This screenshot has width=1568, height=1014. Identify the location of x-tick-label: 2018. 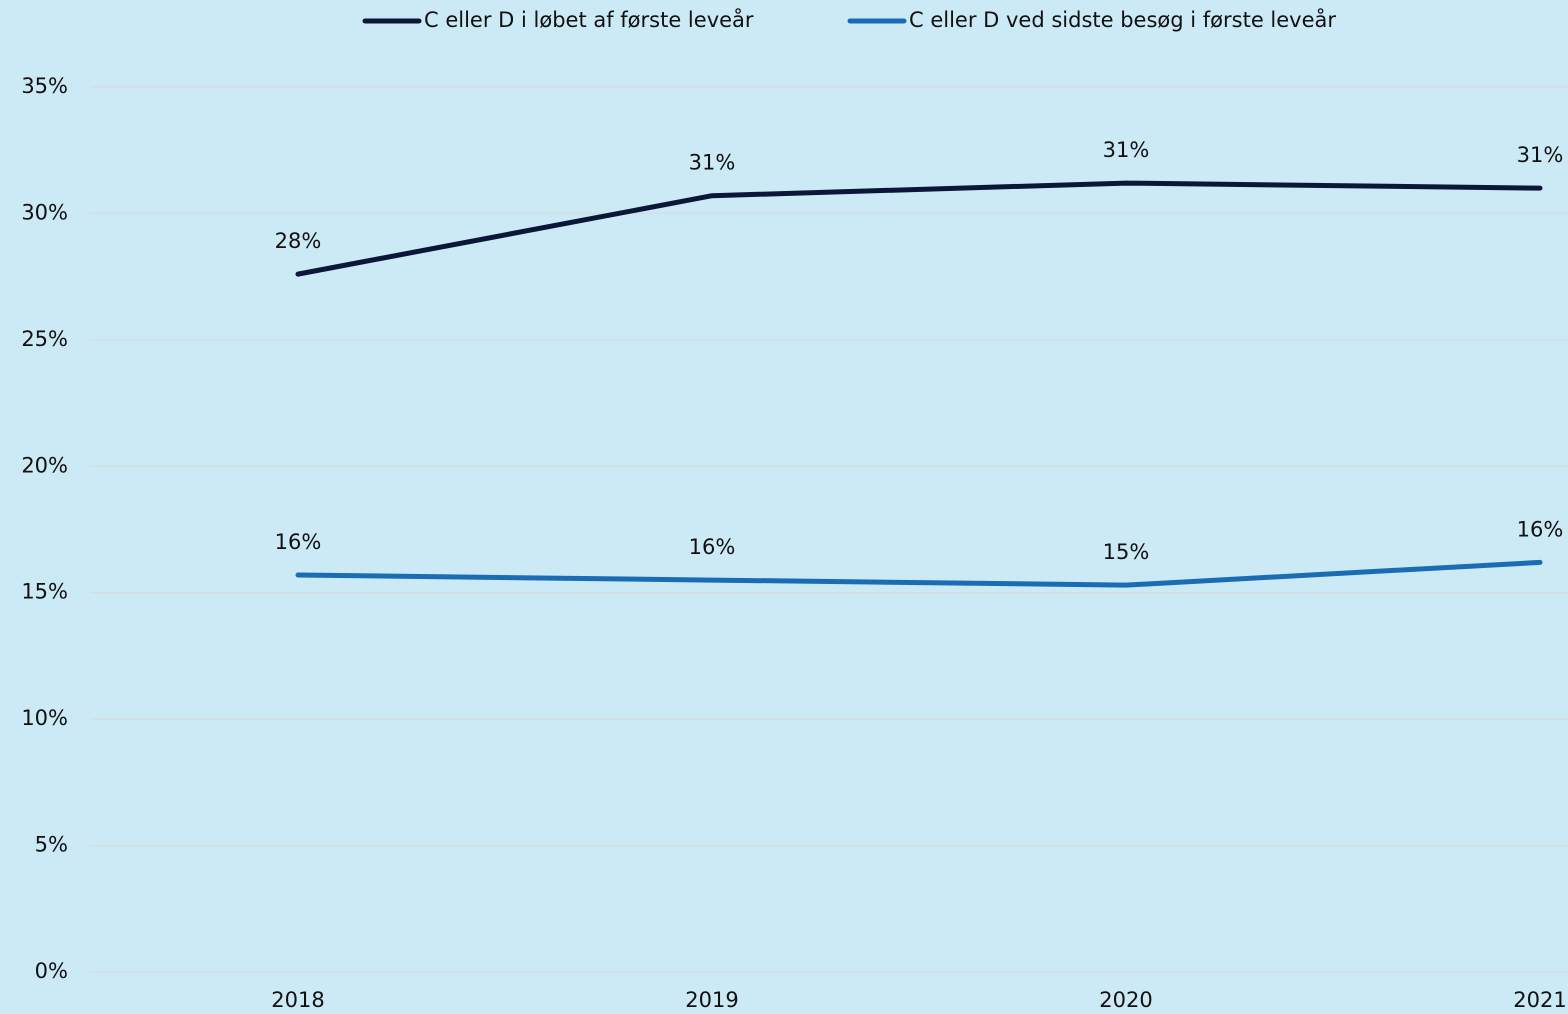
(297, 1000).